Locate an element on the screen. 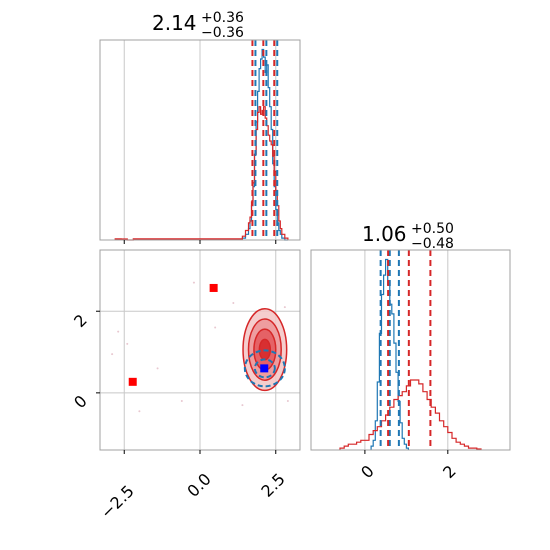  title-param-1: 2.14 is located at coordinates (174, 23).